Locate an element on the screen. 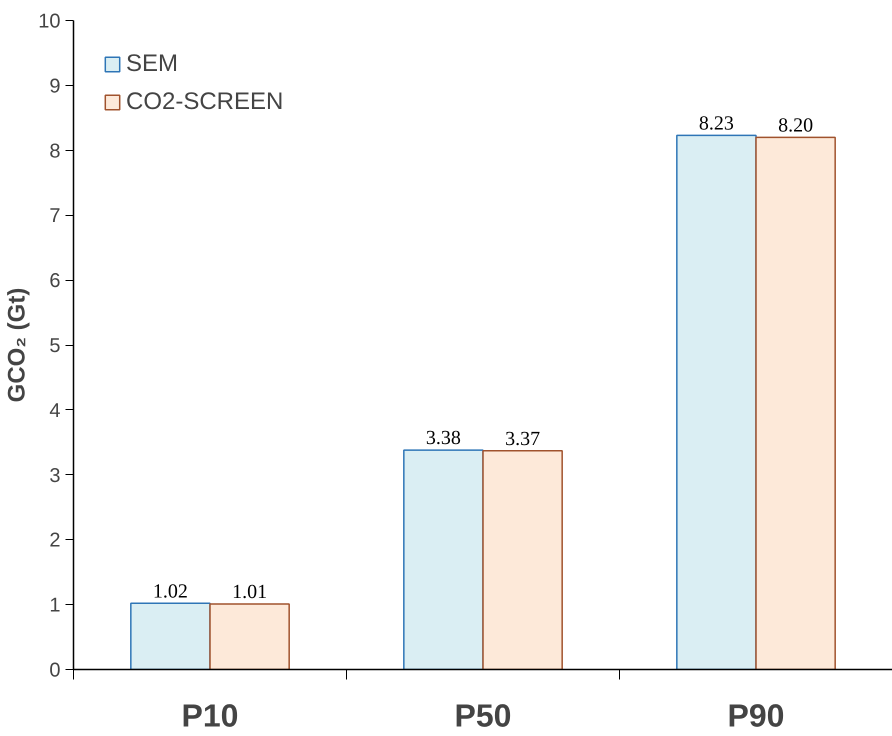  data-label: 8.23 is located at coordinates (716, 123).